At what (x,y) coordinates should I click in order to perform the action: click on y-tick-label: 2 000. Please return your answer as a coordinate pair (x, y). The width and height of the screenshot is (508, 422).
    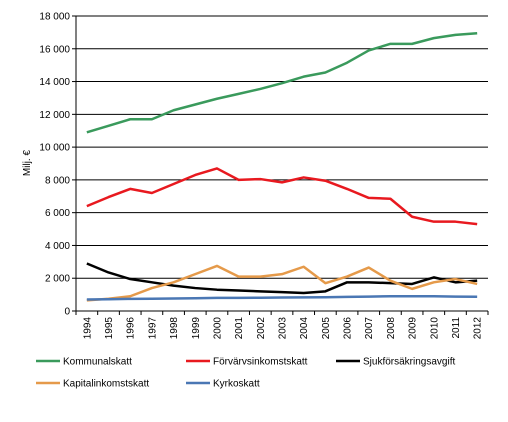
    Looking at the image, I should click on (57, 279).